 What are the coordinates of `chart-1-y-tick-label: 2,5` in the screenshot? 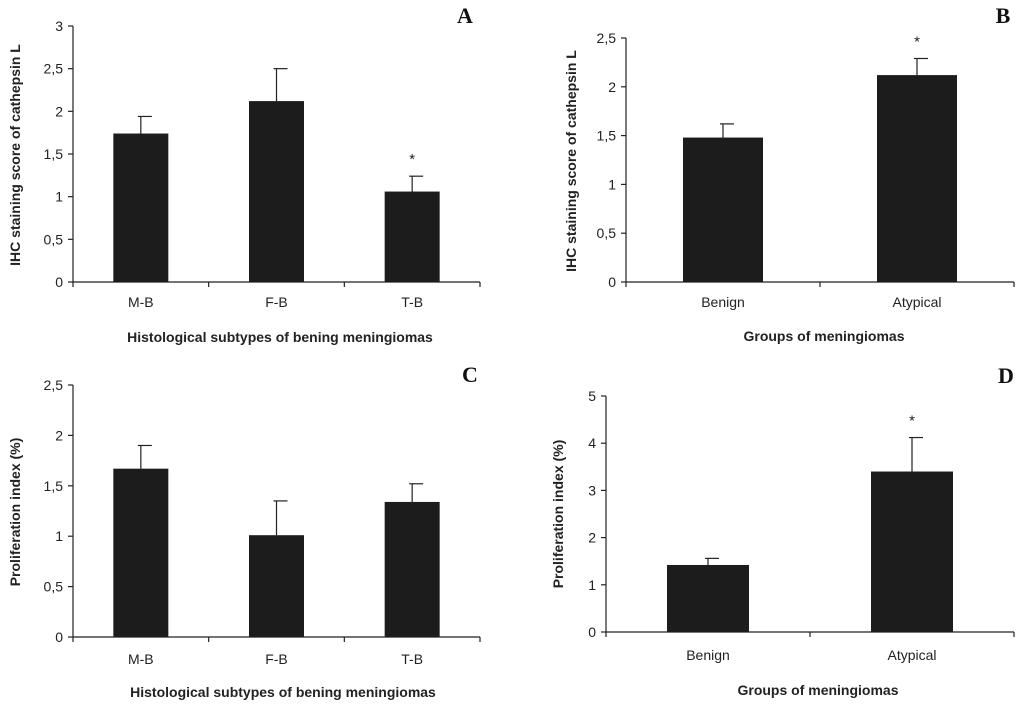 It's located at (607, 38).